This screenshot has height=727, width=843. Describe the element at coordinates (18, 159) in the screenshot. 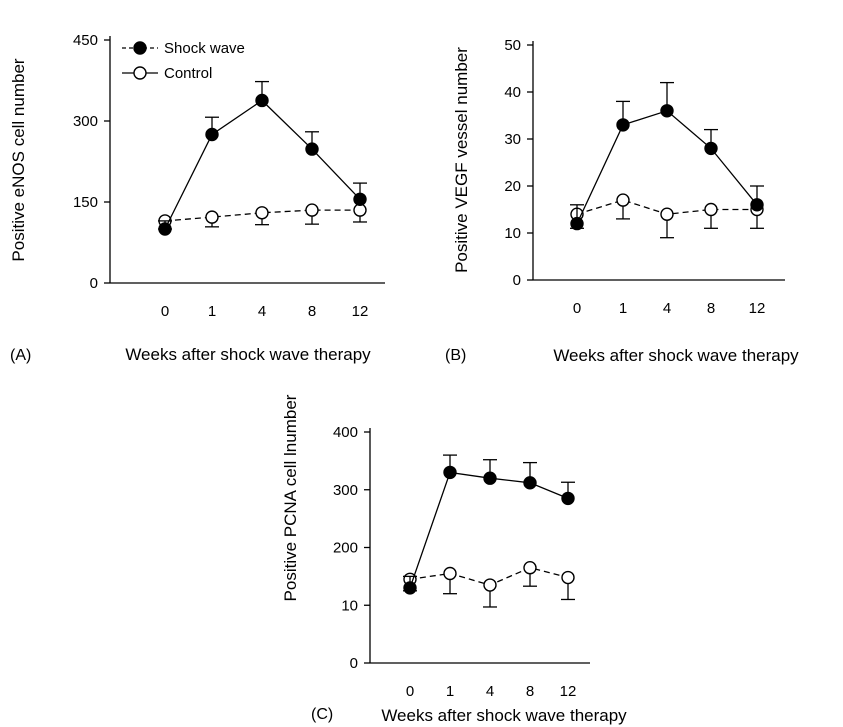

I see `y-axis-label: Positive eNOS cell number` at that location.